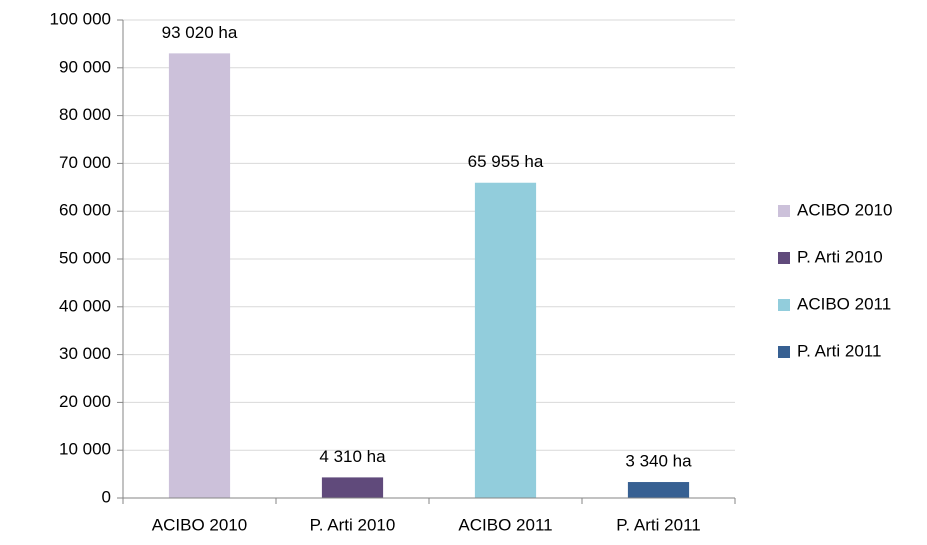  I want to click on x-tick-label: ACIBO 2010, so click(199, 524).